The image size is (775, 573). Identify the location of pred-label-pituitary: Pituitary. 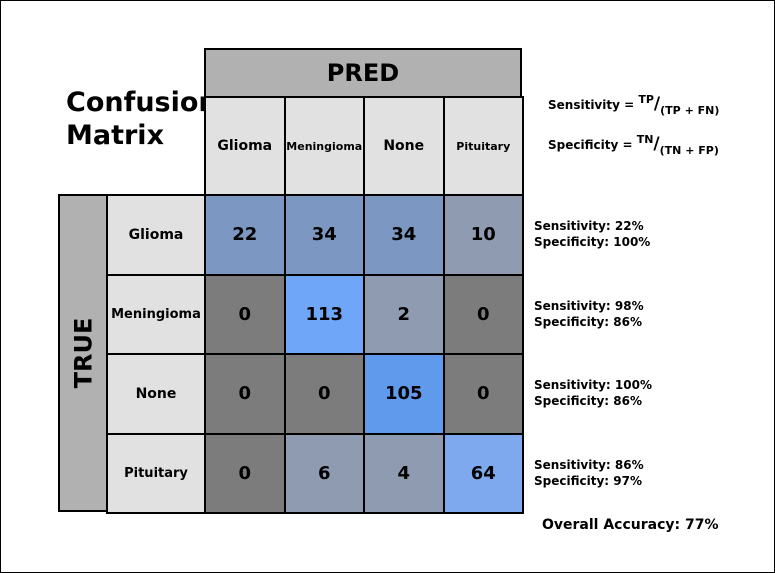
(483, 146).